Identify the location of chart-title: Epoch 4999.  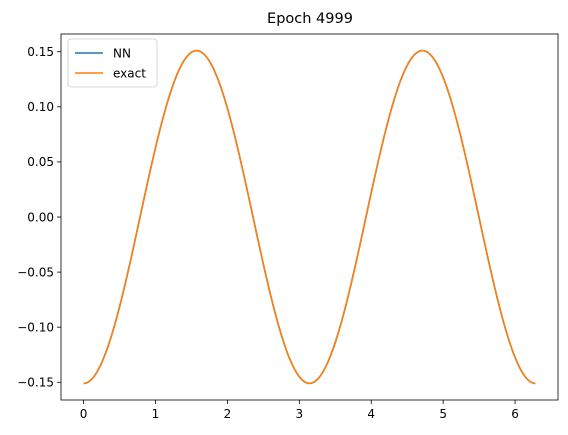
(310, 19).